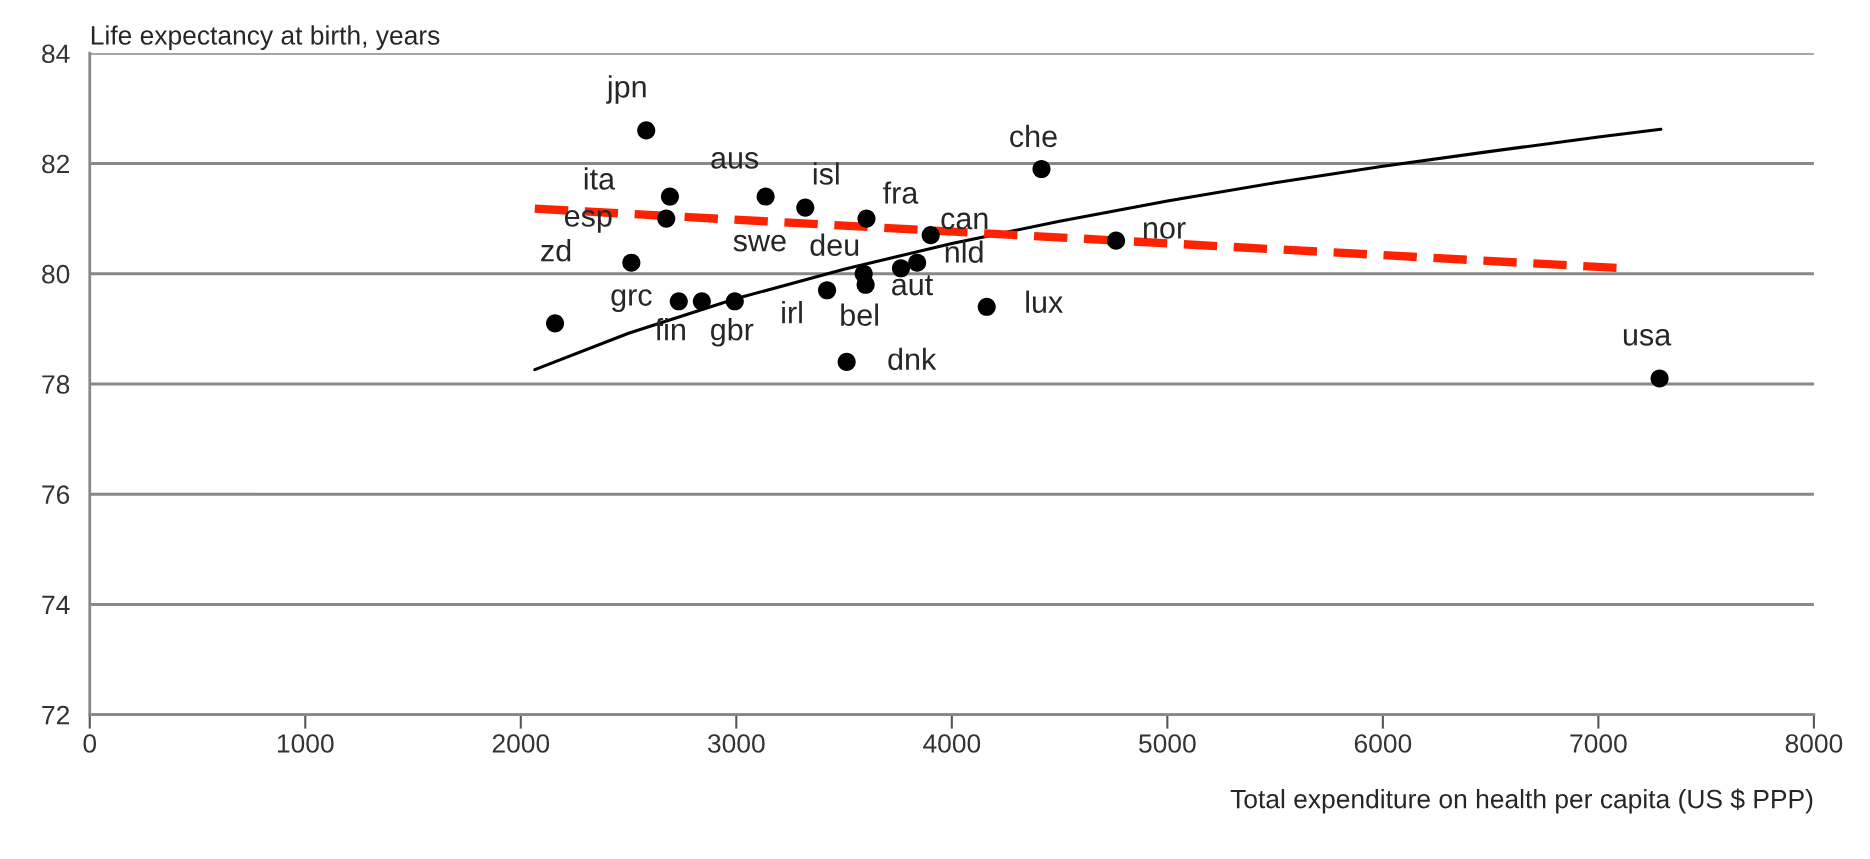  I want to click on annotation: usa, so click(1647, 337).